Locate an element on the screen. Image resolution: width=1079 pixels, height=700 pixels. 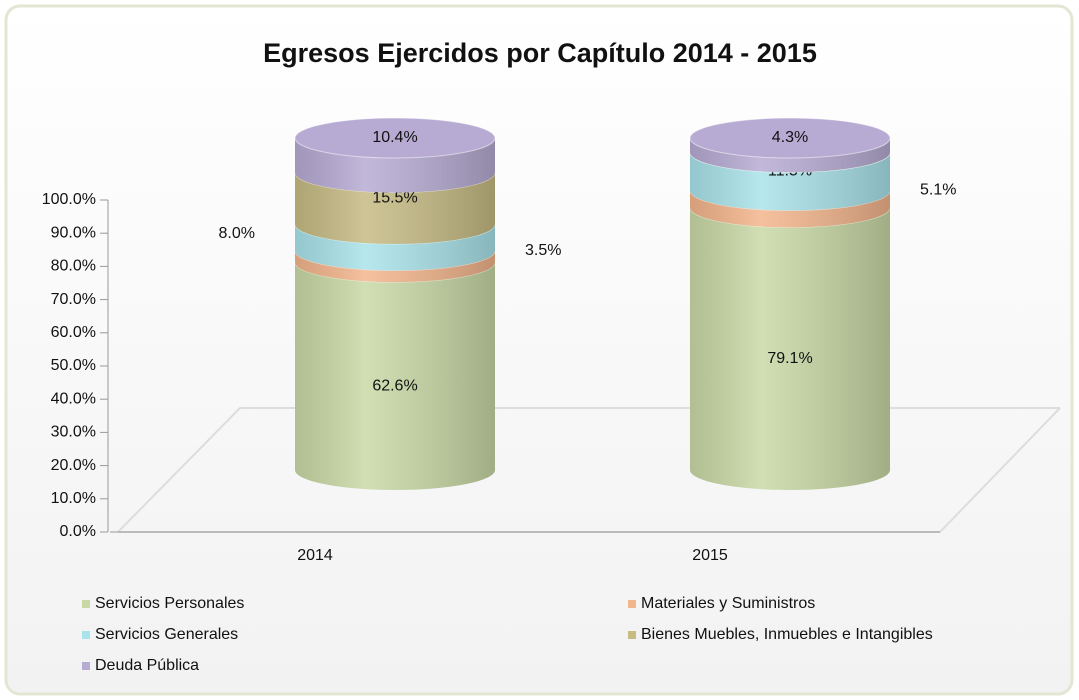
y-tick-label: 20.0% is located at coordinates (73, 465).